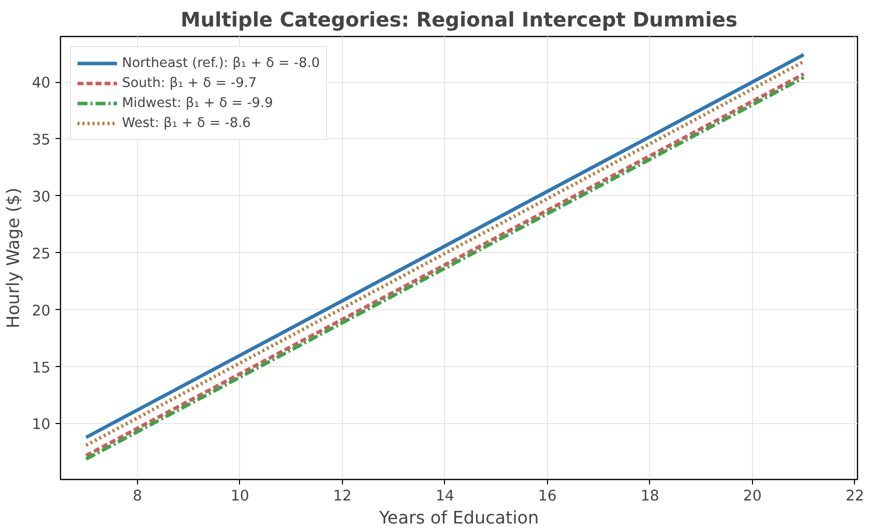 This screenshot has width=872, height=531. Describe the element at coordinates (240, 496) in the screenshot. I see `x-tick-label: 10` at that location.